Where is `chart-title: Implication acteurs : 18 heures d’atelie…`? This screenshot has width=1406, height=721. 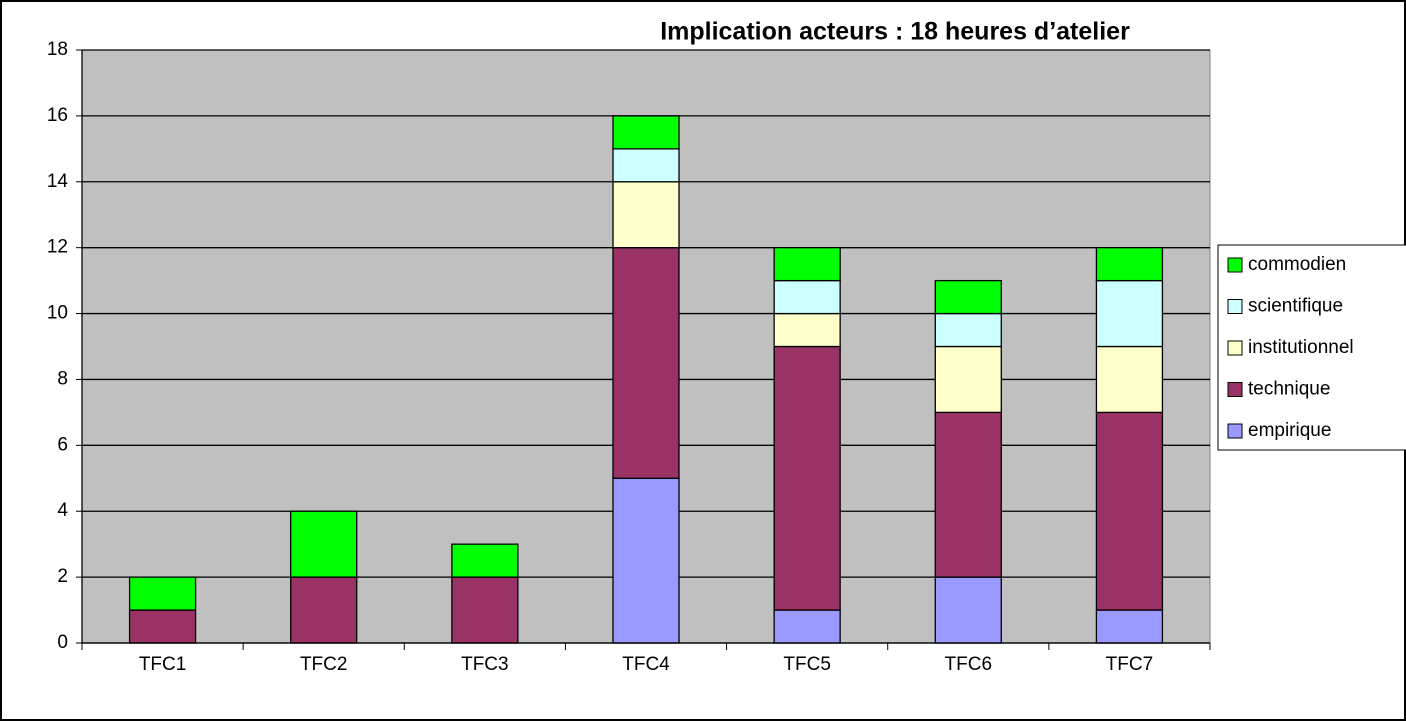
chart-title: Implication acteurs : 18 heures d’atelie… is located at coordinates (895, 32).